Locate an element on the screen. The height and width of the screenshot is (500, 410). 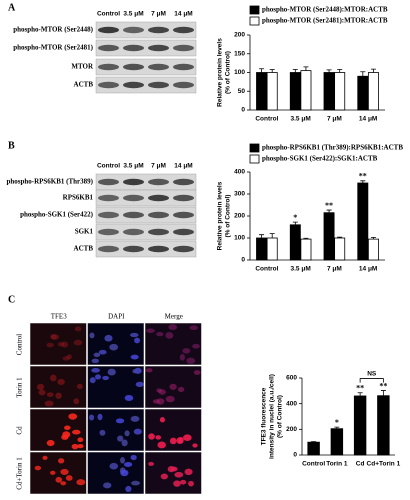
legend-swatch is located at coordinates (254, 21).